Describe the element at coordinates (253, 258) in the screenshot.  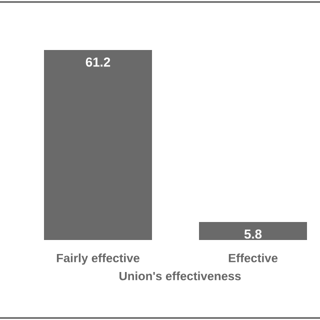
I see `x-tick-label: Effective` at that location.